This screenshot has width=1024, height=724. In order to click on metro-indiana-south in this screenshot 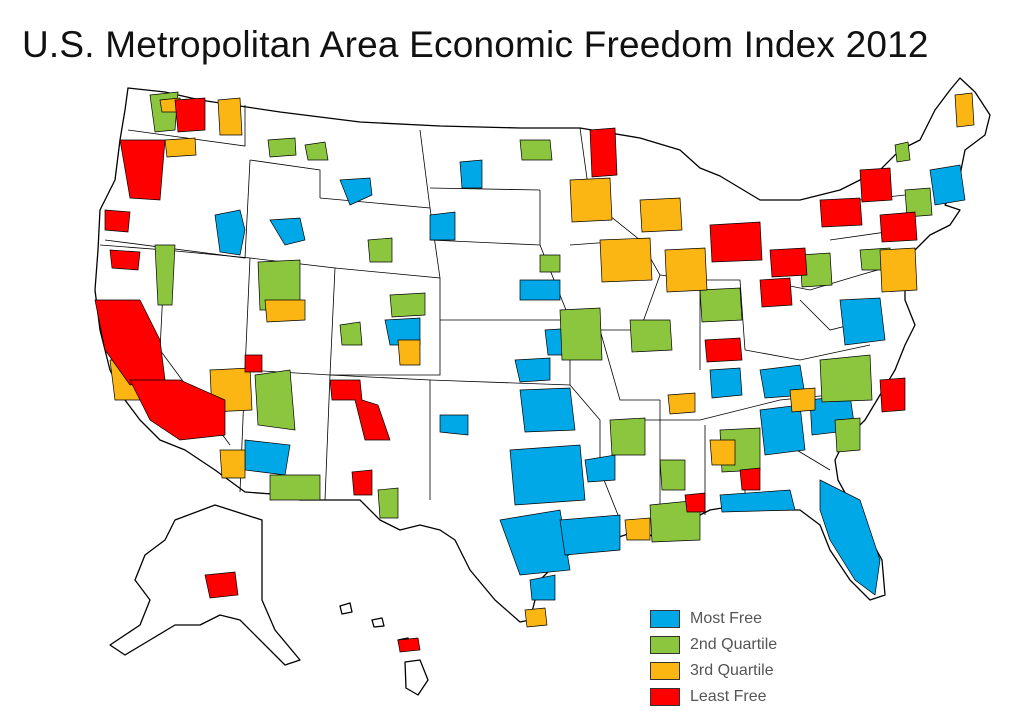, I will do `click(723, 350)`.